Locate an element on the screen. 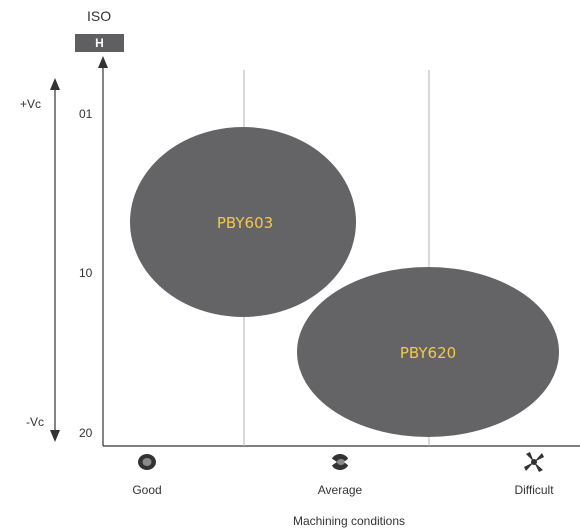 This screenshot has height=531, width=580. speed-arrow is located at coordinates (55, 260).